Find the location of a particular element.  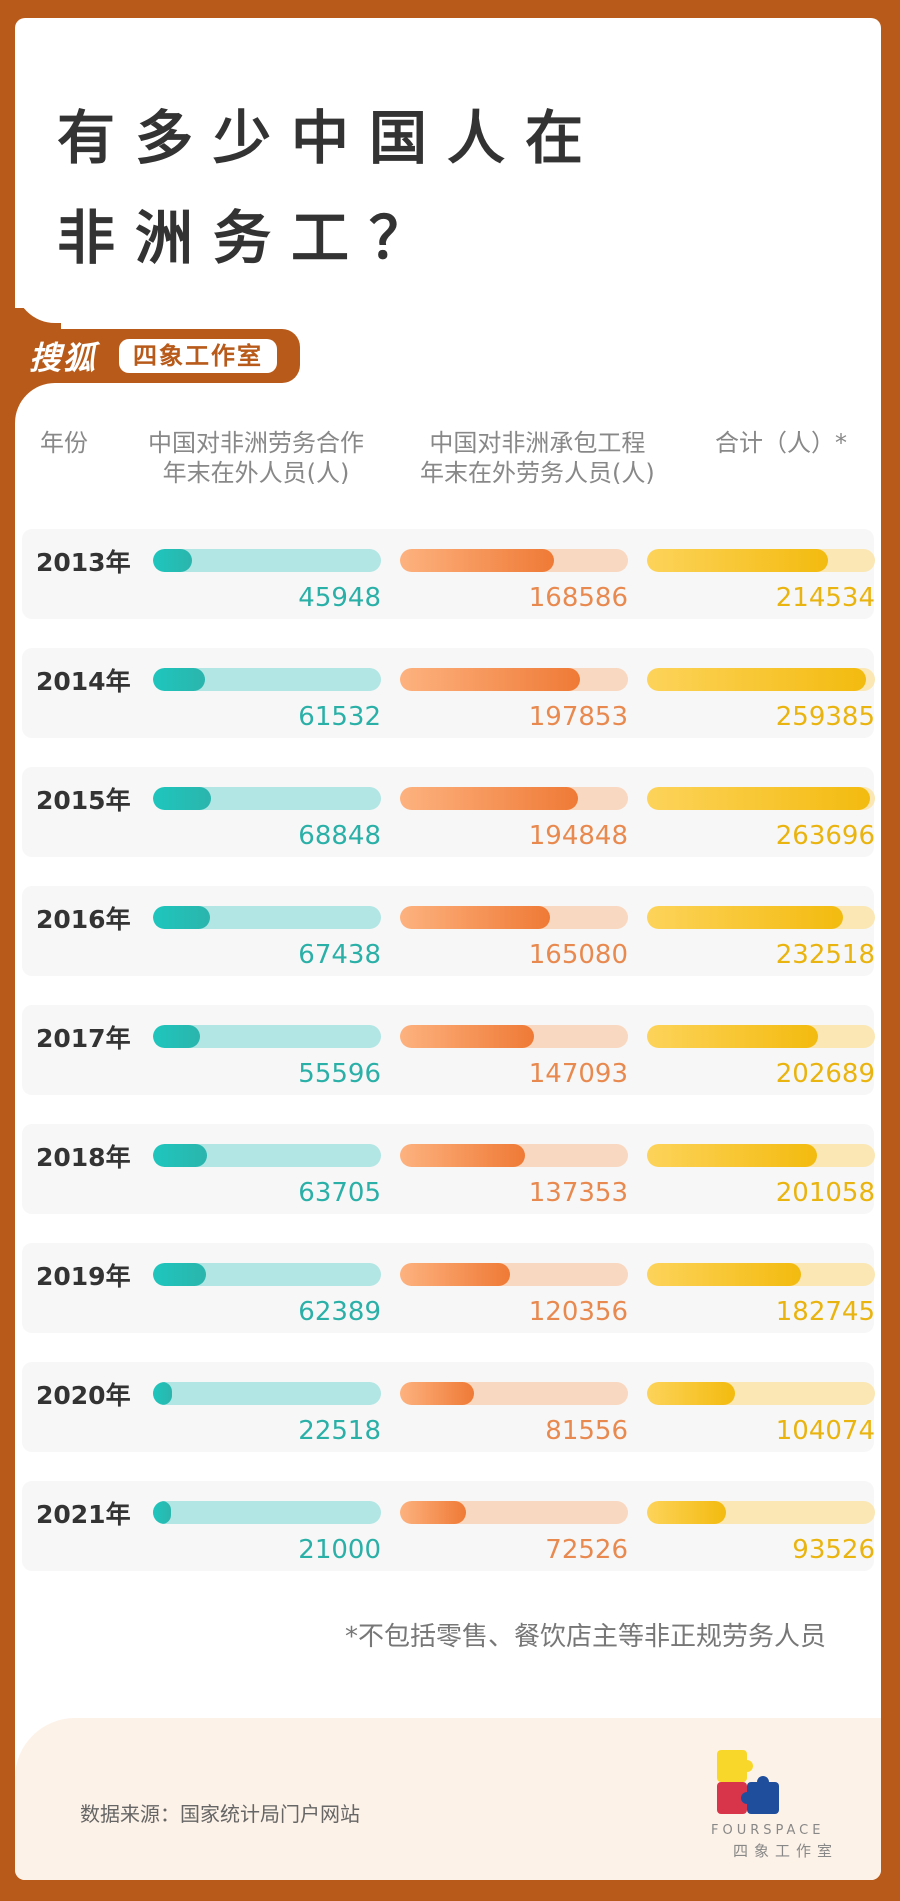

data-label: 202689 is located at coordinates (825, 1074).